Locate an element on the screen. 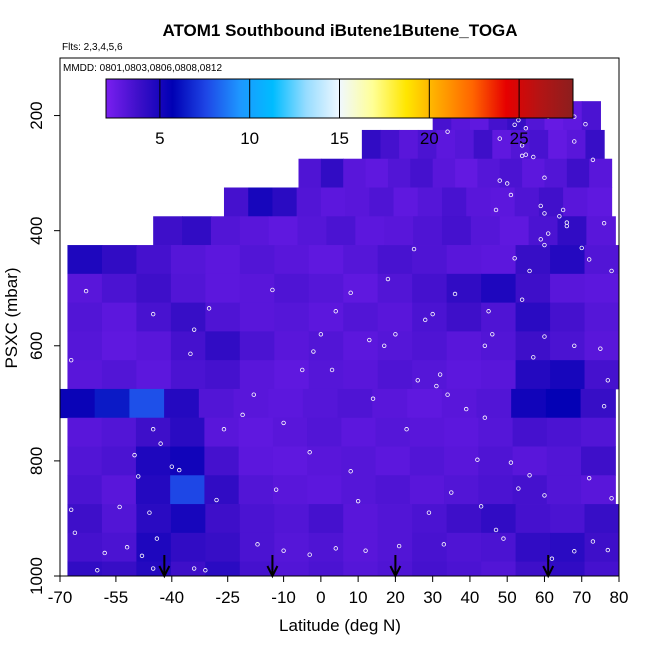 The height and width of the screenshot is (650, 650). x-tick-label: 20 is located at coordinates (395, 597).